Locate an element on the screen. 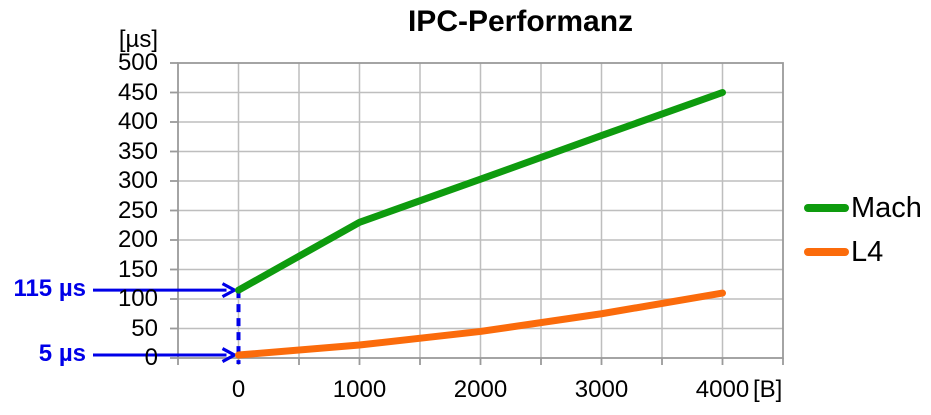 The image size is (931, 415). y-tick-label: 250 is located at coordinates (137, 210).